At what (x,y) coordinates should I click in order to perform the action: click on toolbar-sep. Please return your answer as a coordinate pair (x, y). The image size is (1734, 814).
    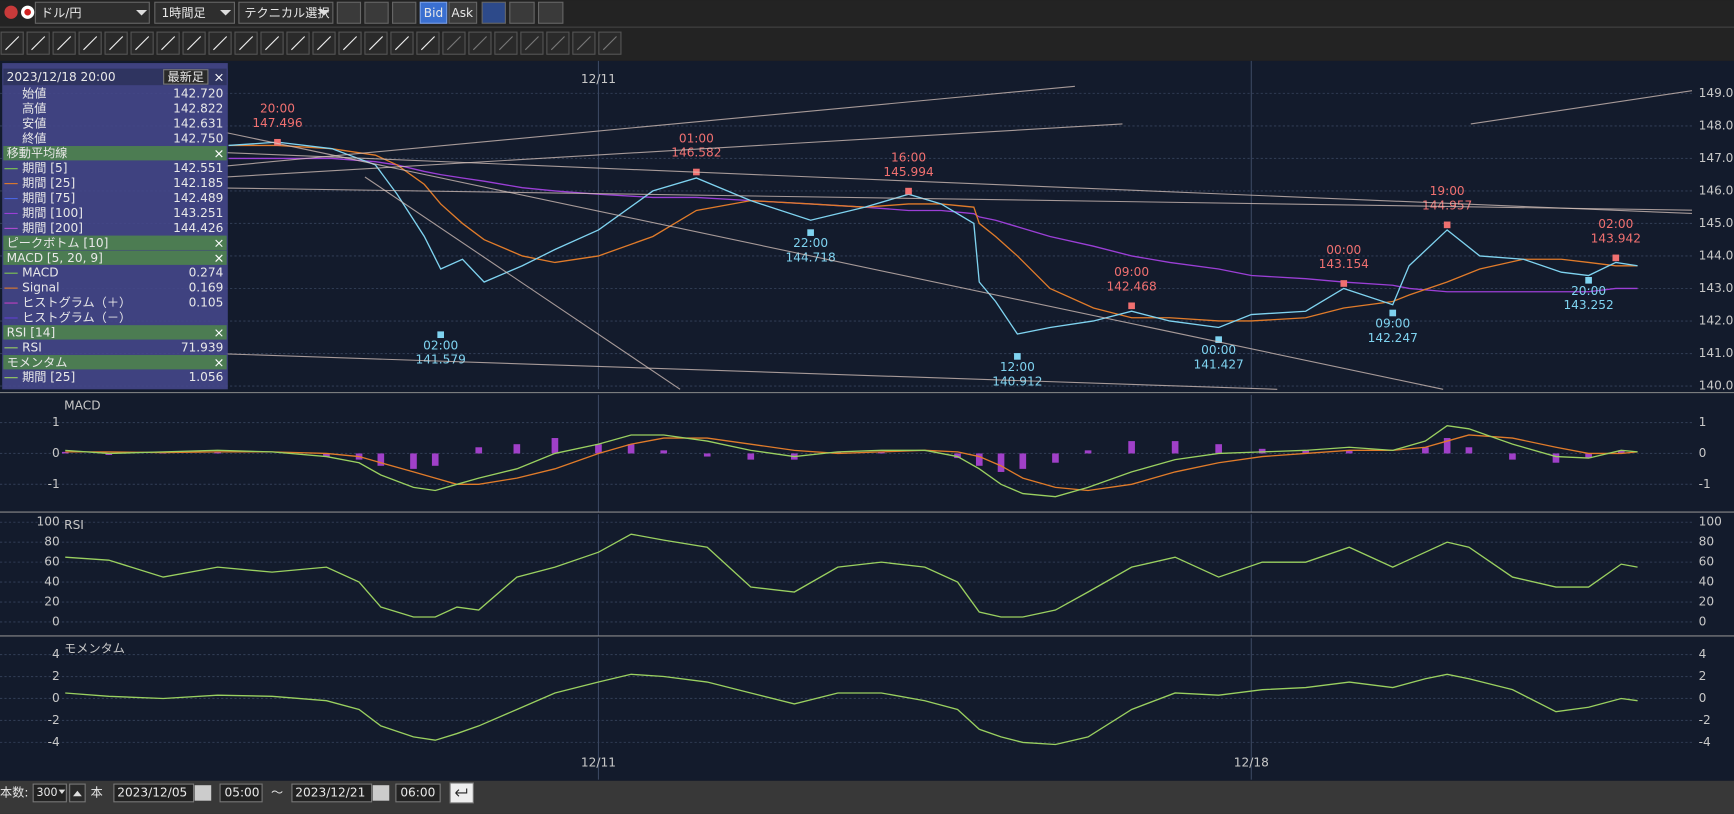
    Looking at the image, I should click on (867, 27).